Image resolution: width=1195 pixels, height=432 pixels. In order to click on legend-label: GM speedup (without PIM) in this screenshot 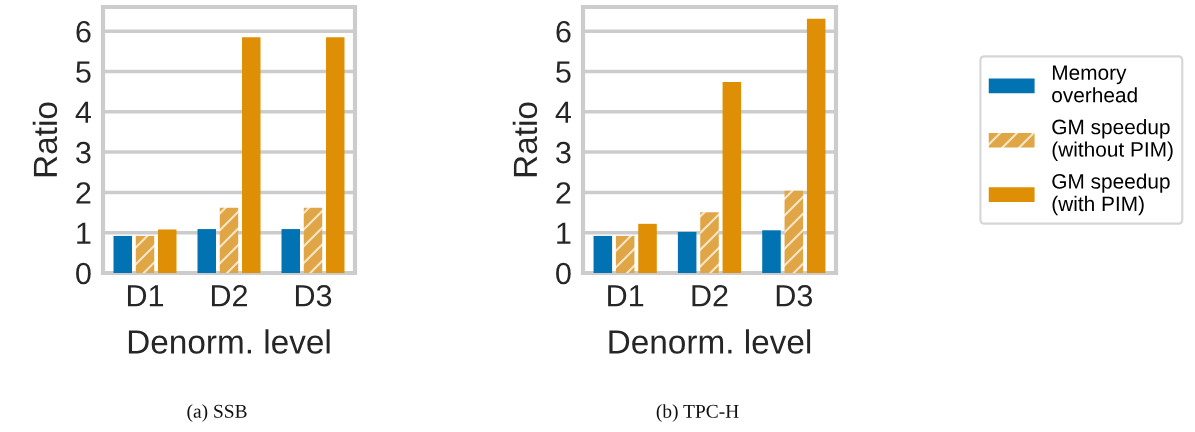, I will do `click(1112, 140)`.